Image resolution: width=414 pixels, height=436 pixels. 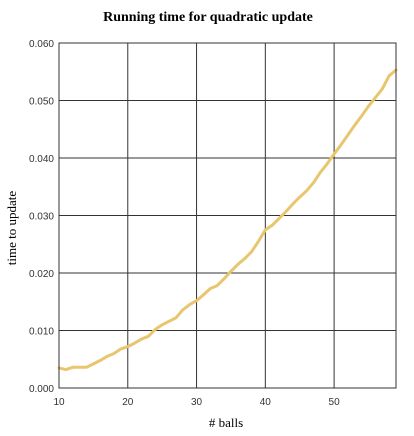 What do you see at coordinates (197, 402) in the screenshot?
I see `x-tick-label: 30` at bounding box center [197, 402].